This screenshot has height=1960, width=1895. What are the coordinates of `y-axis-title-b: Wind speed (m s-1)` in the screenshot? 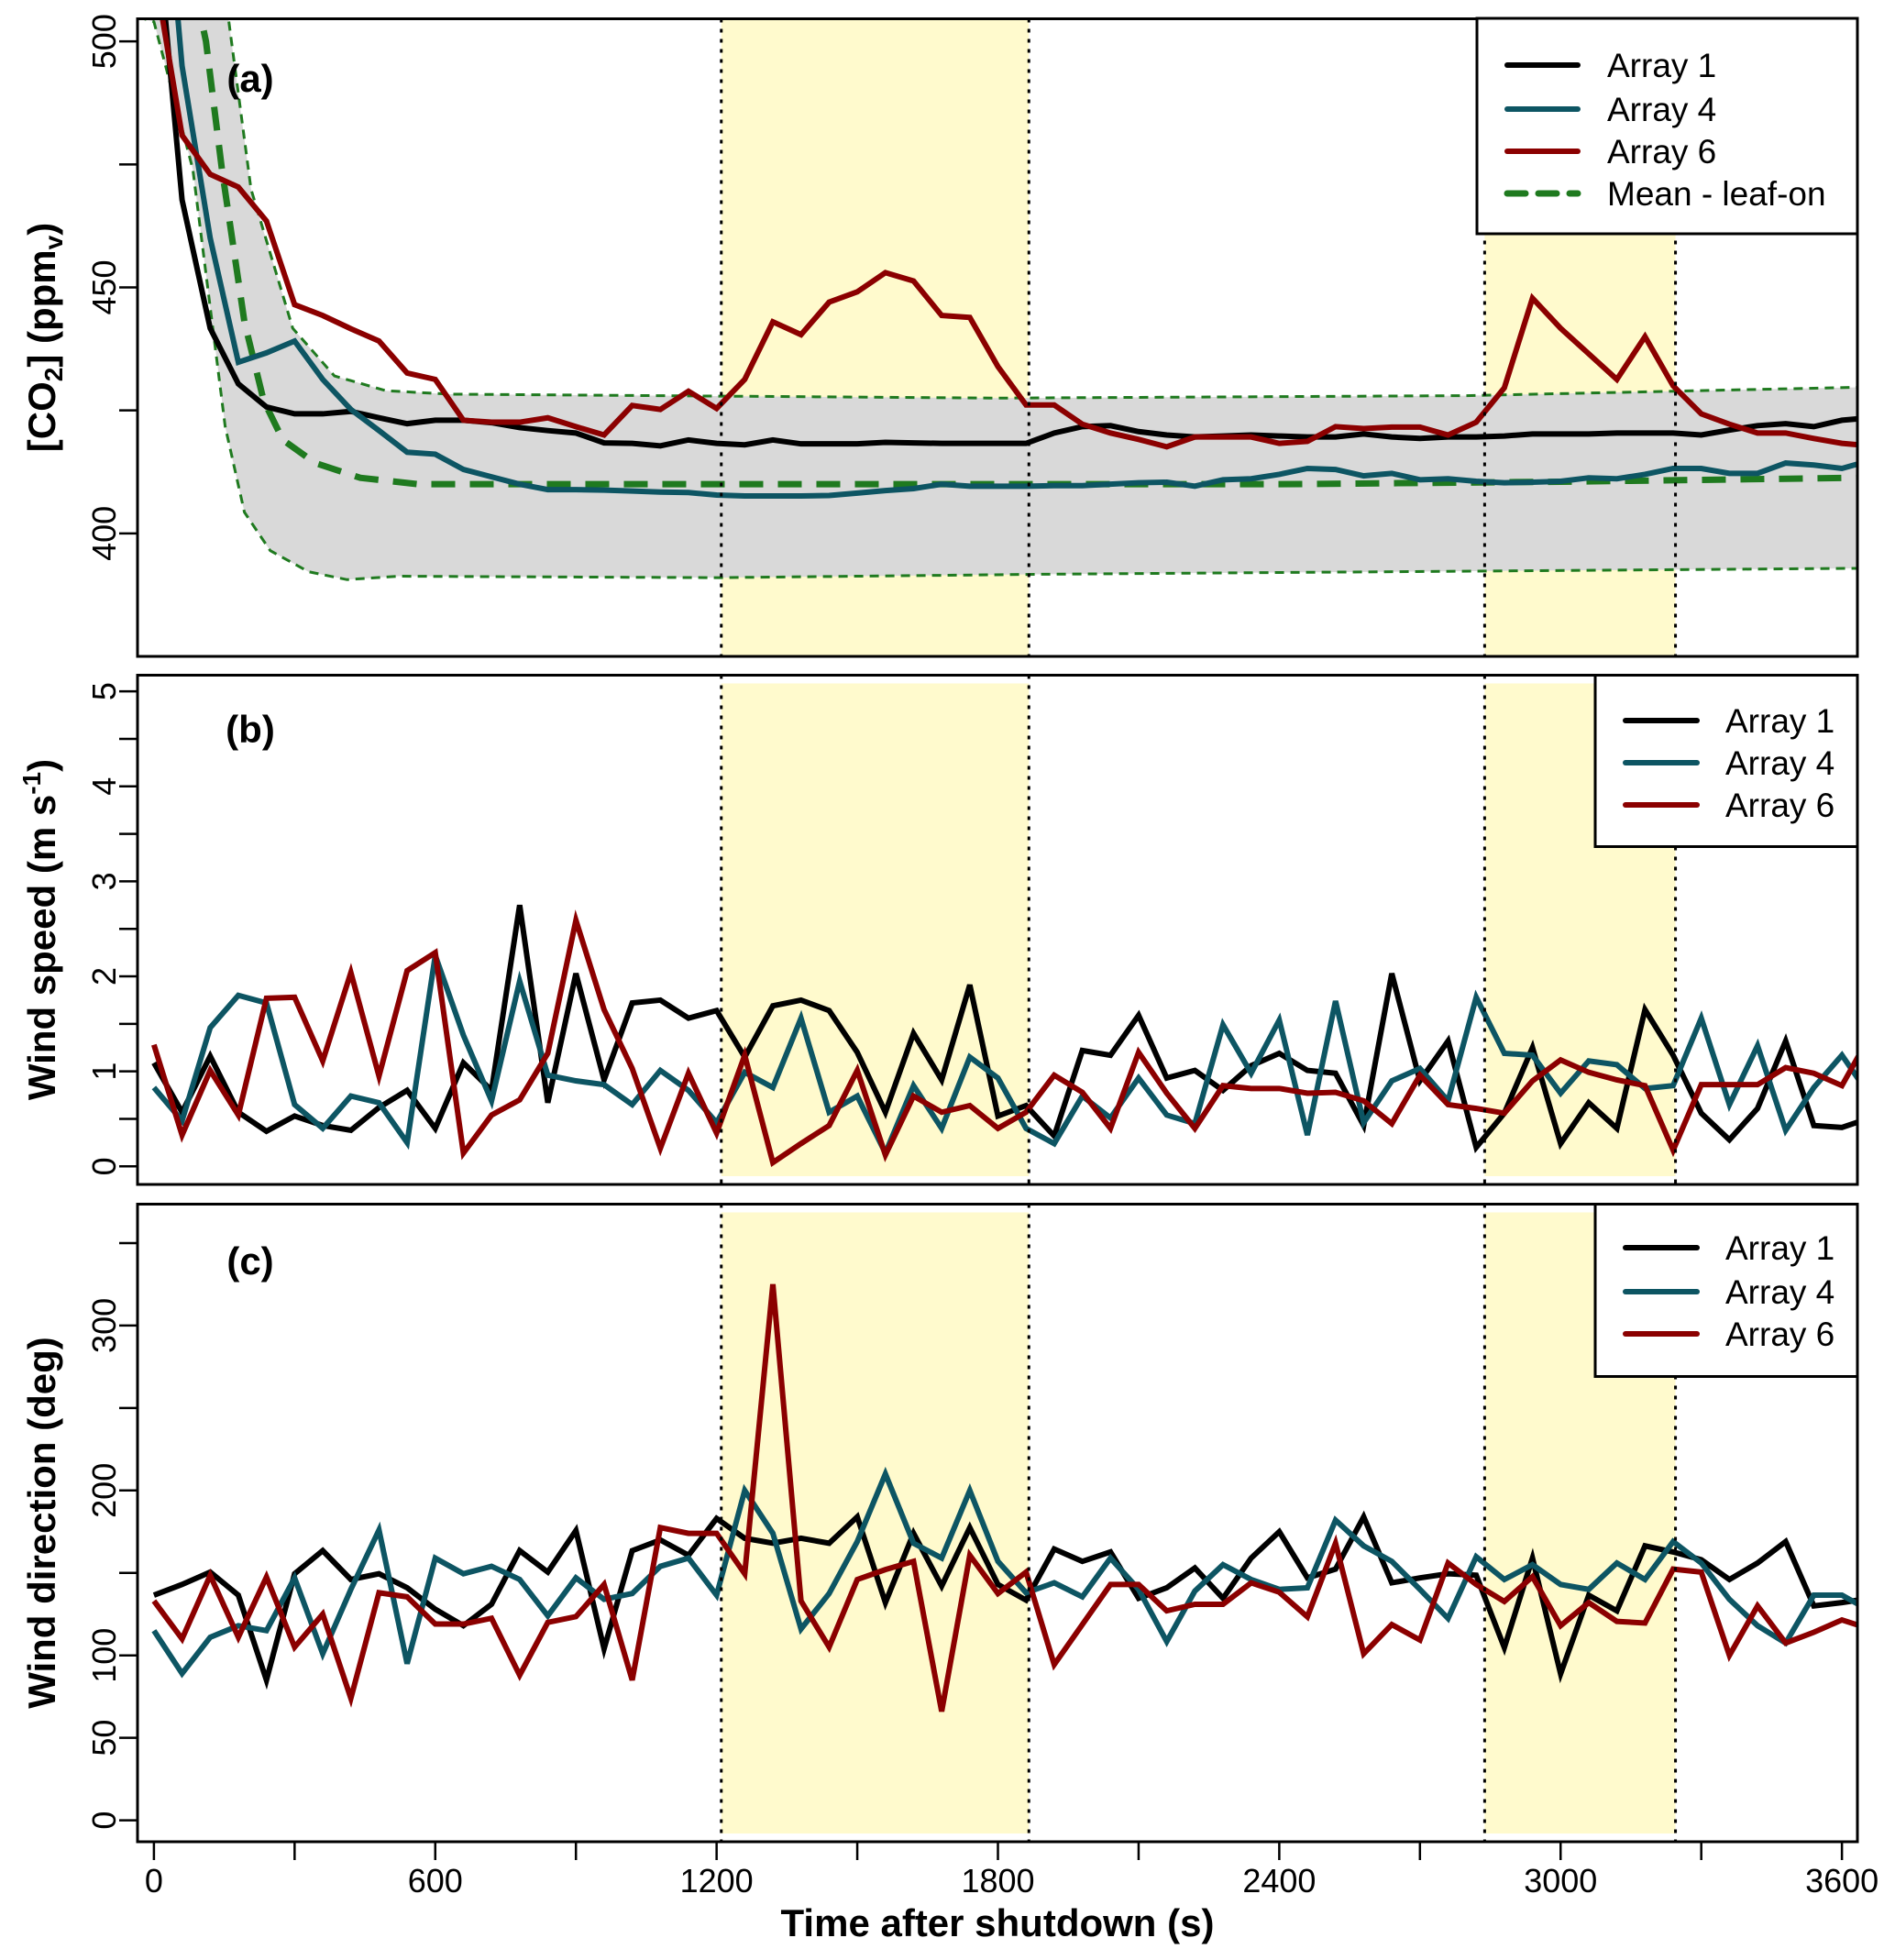 It's located at (40, 930).